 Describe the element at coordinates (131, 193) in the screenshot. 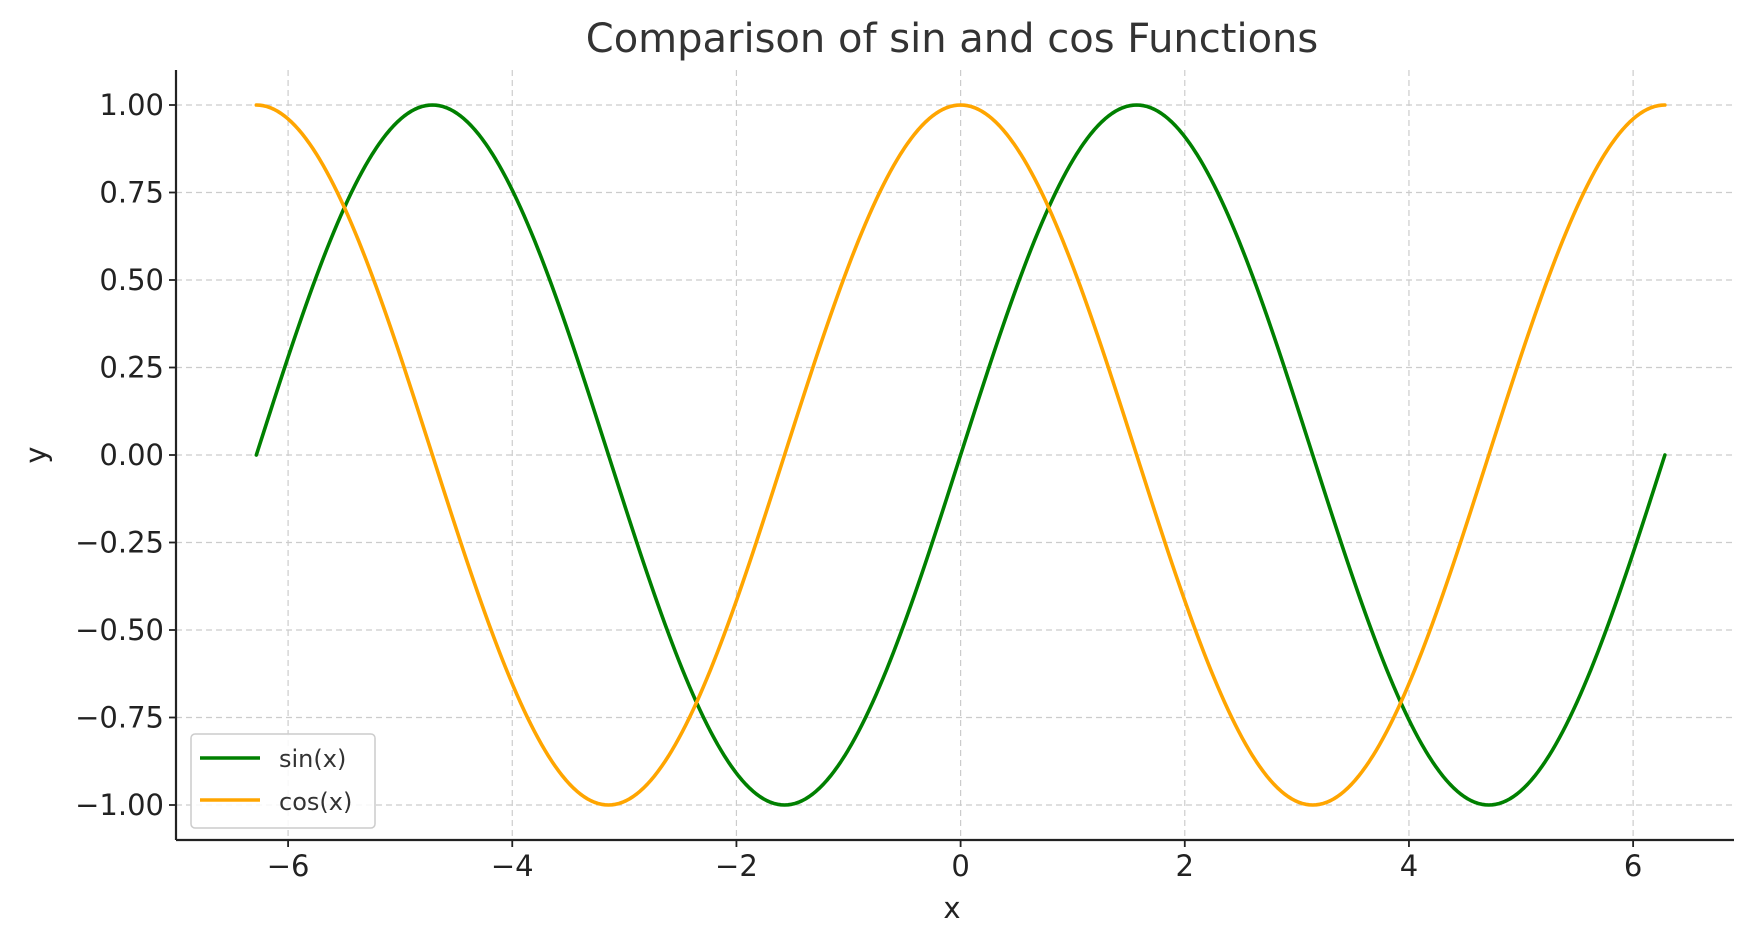

I see `y-tick-label: 0.75` at that location.